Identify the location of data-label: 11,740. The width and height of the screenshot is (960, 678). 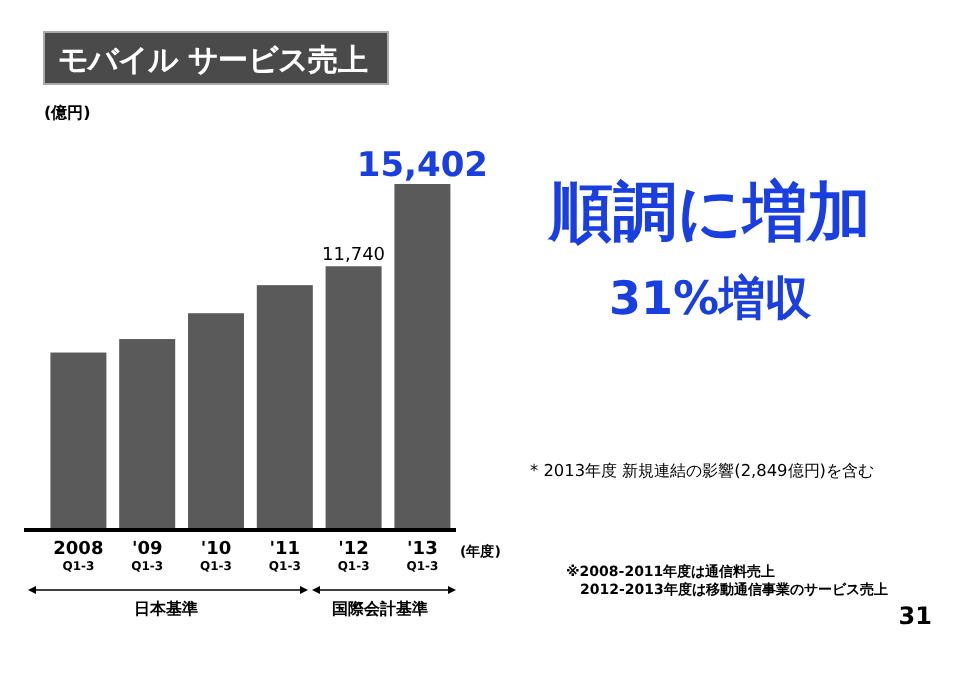
(354, 256).